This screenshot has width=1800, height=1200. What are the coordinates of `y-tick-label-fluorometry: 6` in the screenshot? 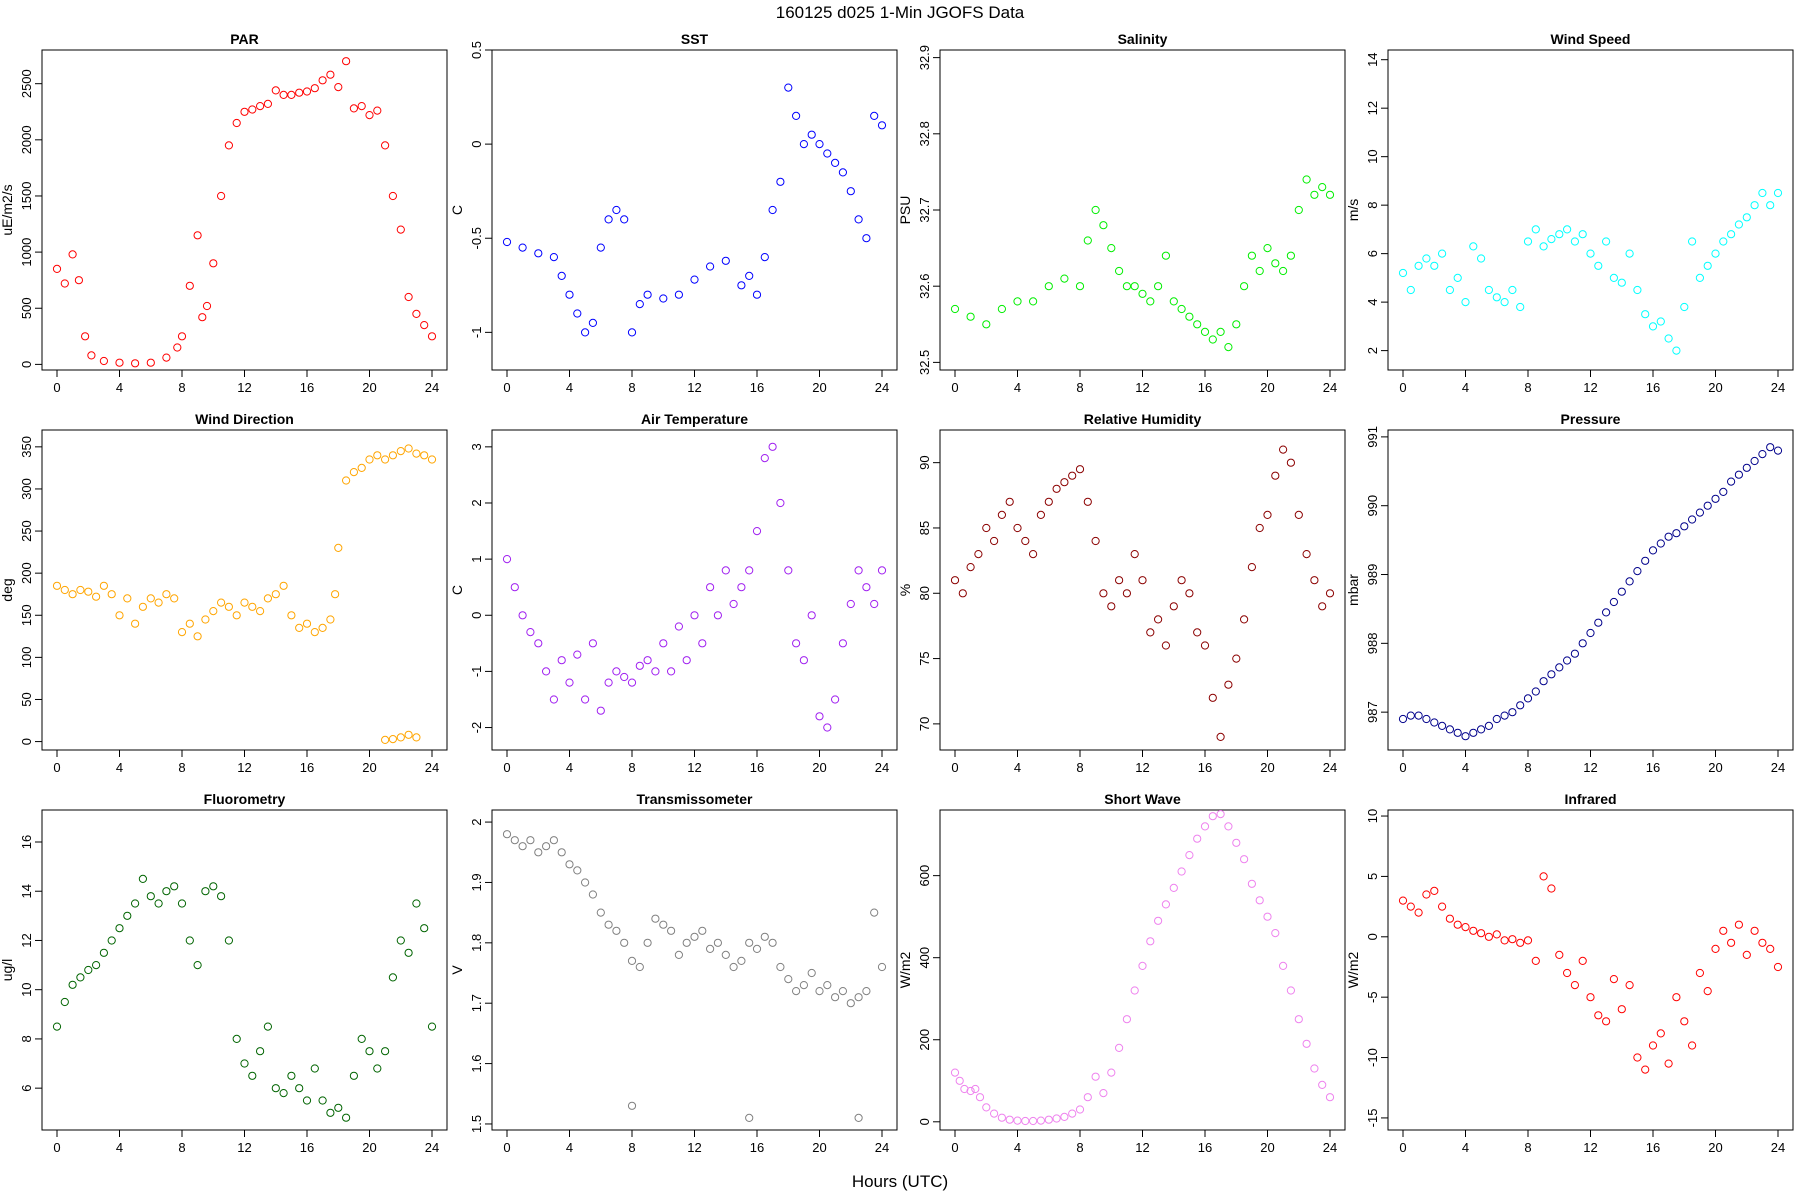 It's located at (26, 1088).